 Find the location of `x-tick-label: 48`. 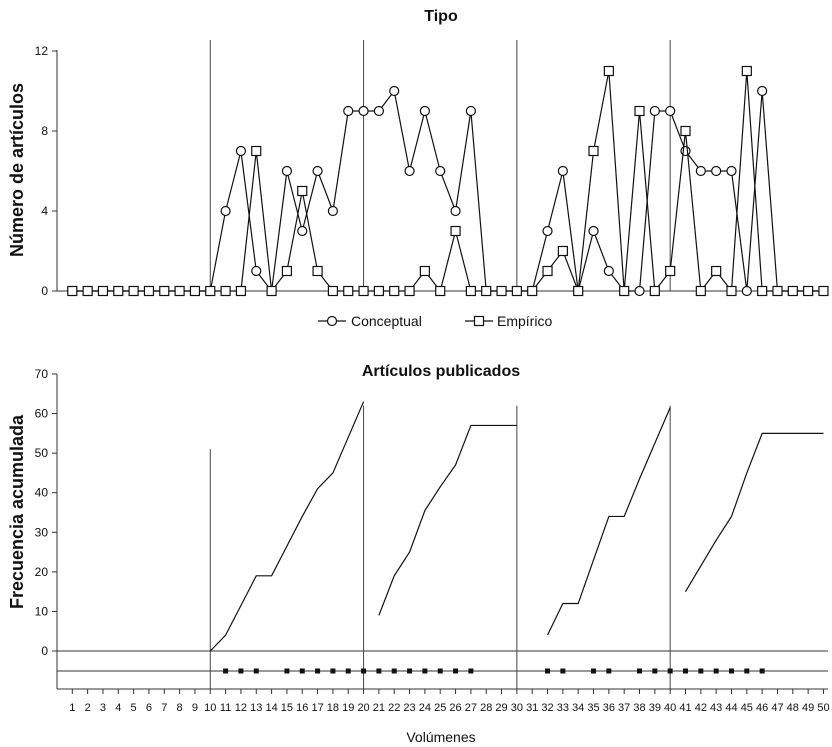

x-tick-label: 48 is located at coordinates (793, 708).